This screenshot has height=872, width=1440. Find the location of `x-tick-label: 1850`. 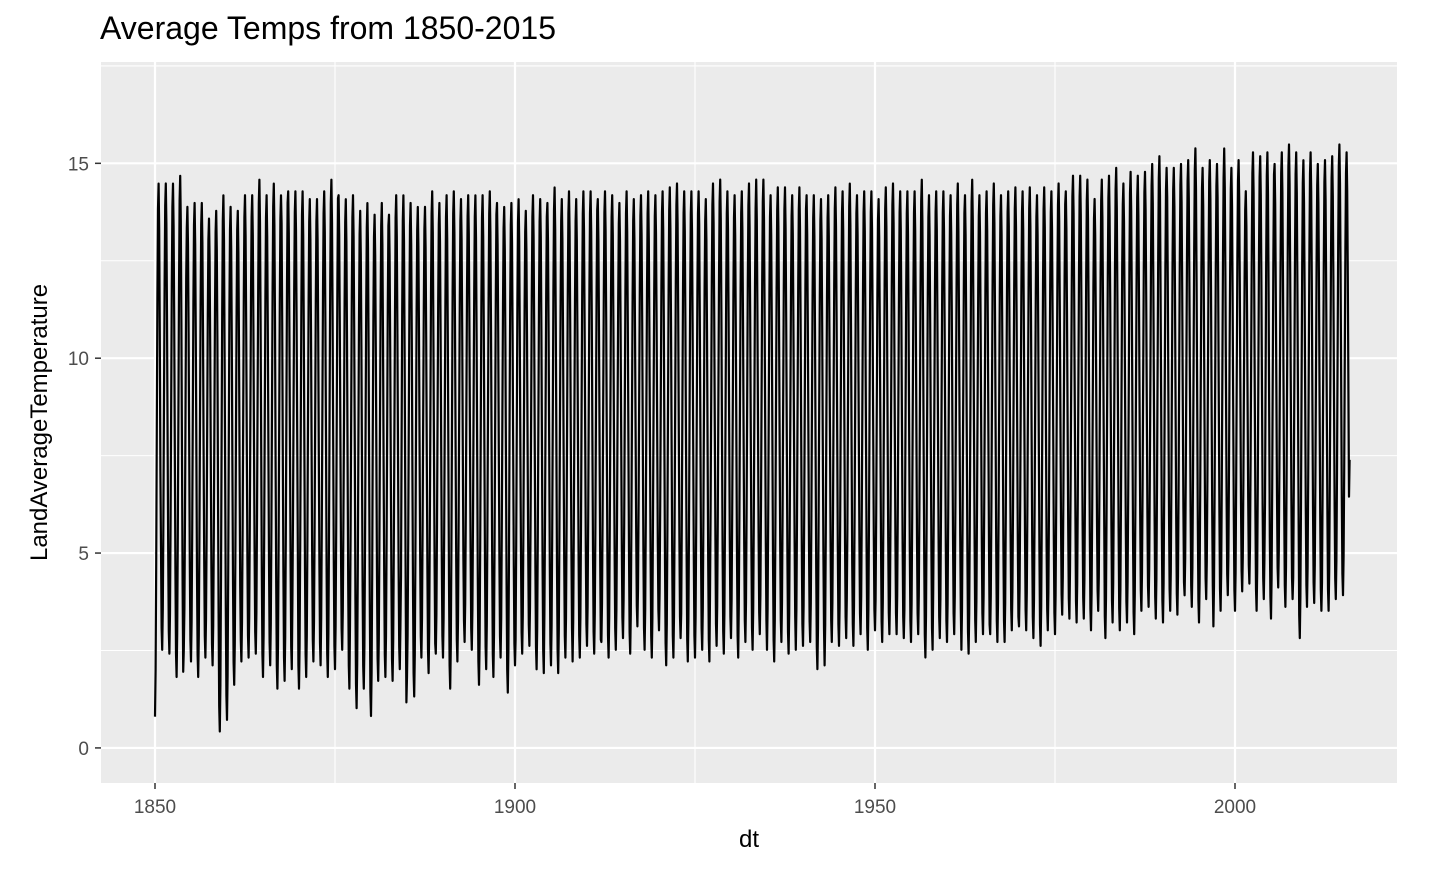

x-tick-label: 1850 is located at coordinates (155, 807).